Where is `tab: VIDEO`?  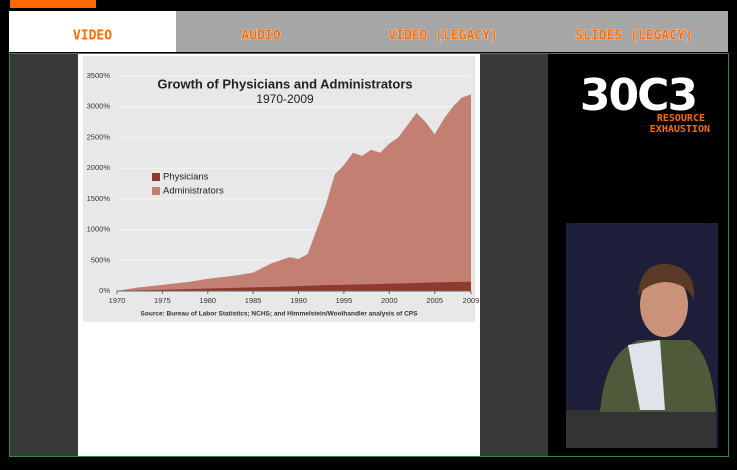
tab: VIDEO is located at coordinates (92, 31).